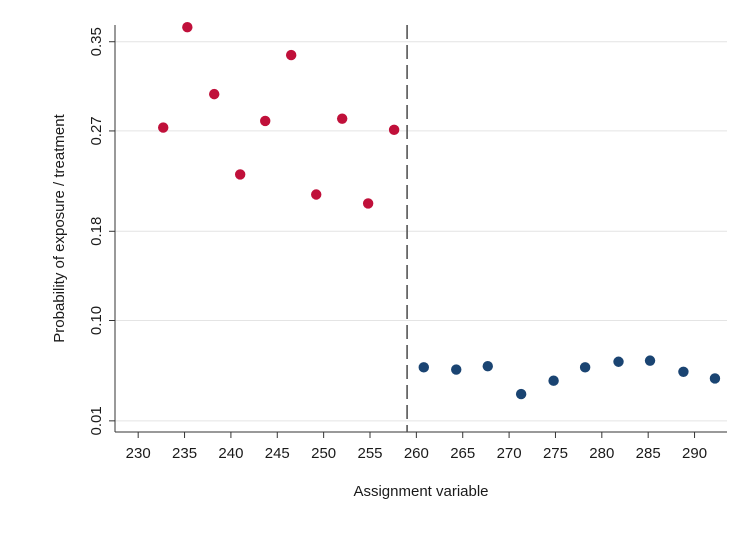 The height and width of the screenshot is (535, 730). I want to click on y-tick-label: 0.10, so click(96, 320).